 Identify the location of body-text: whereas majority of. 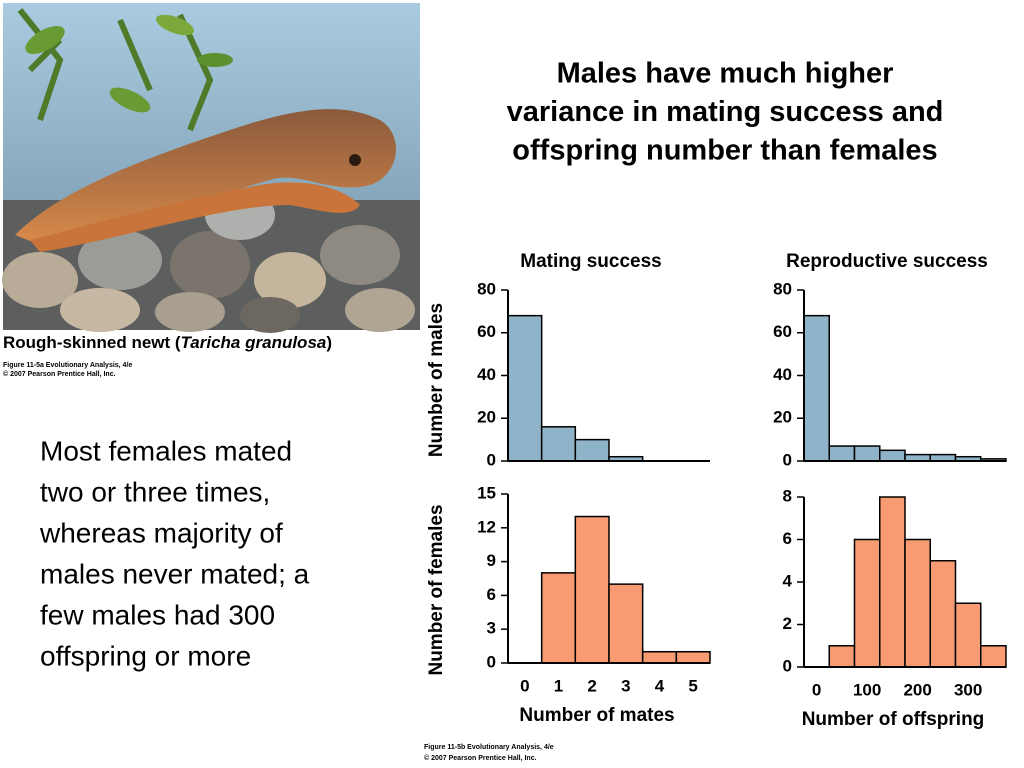
(161, 532).